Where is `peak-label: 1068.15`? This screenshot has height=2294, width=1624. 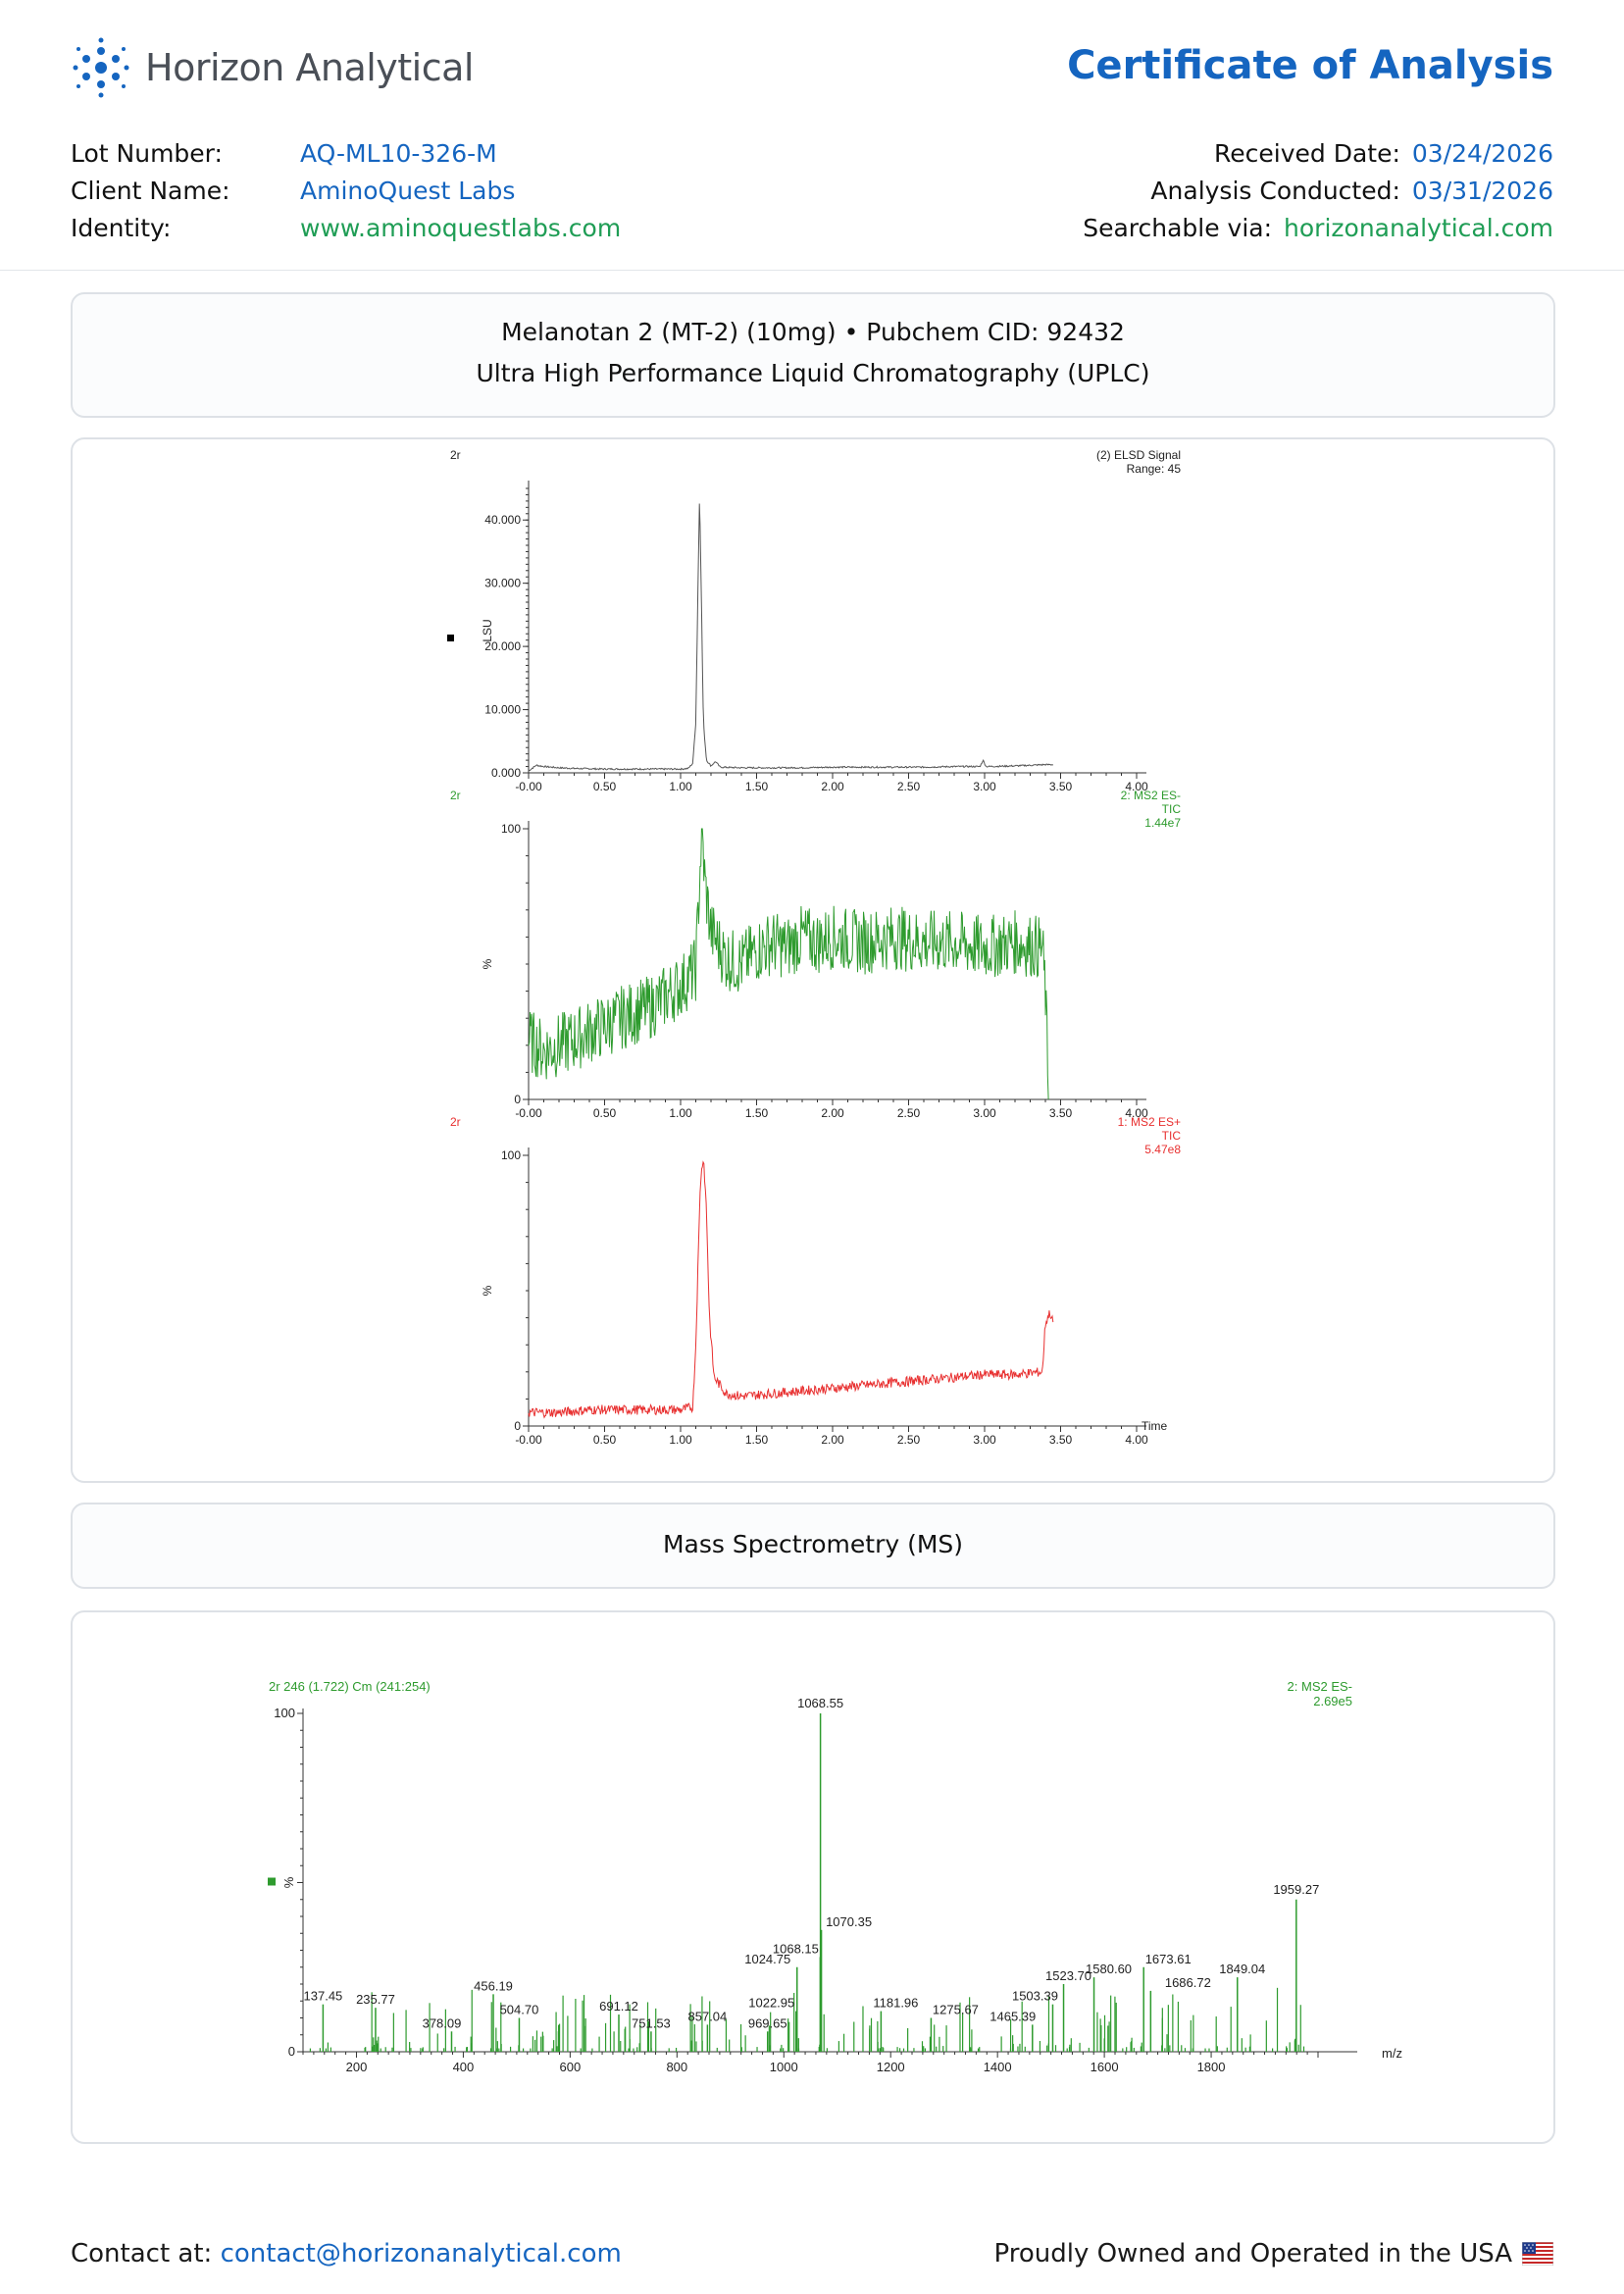 peak-label: 1068.15 is located at coordinates (796, 1948).